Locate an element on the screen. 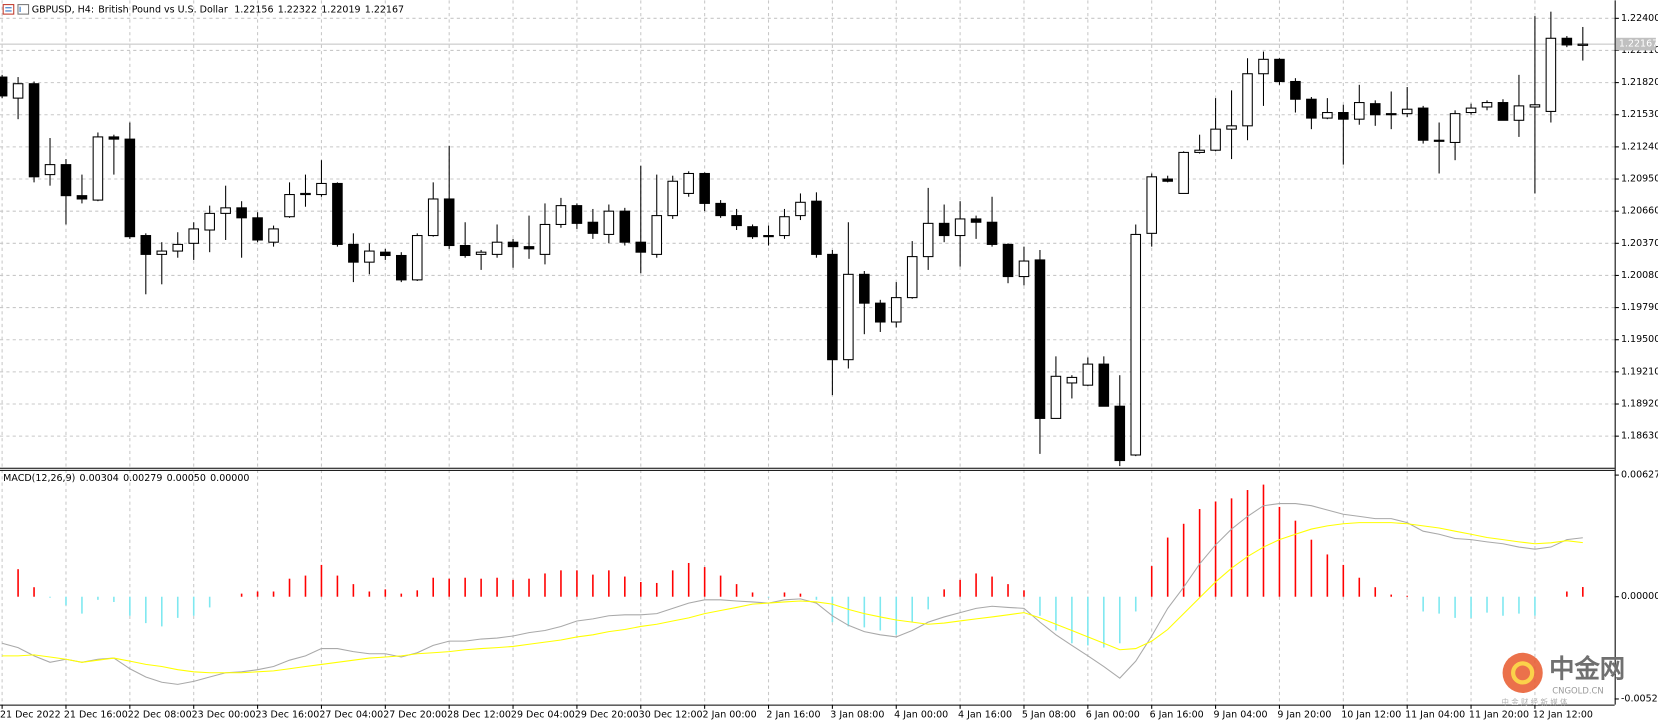  watermark-name: 中金网 is located at coordinates (1587, 669).